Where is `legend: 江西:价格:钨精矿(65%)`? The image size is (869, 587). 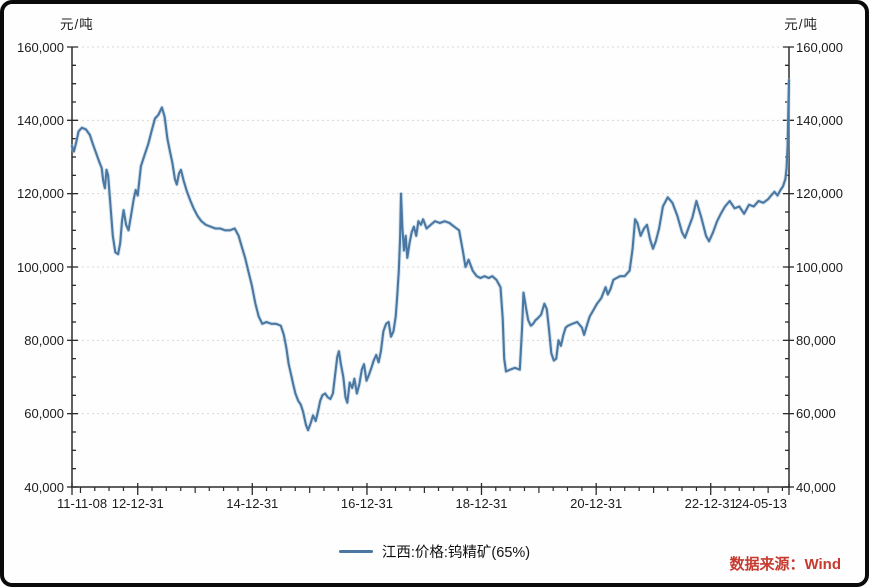 legend: 江西:价格:钨精矿(65%) is located at coordinates (434, 551).